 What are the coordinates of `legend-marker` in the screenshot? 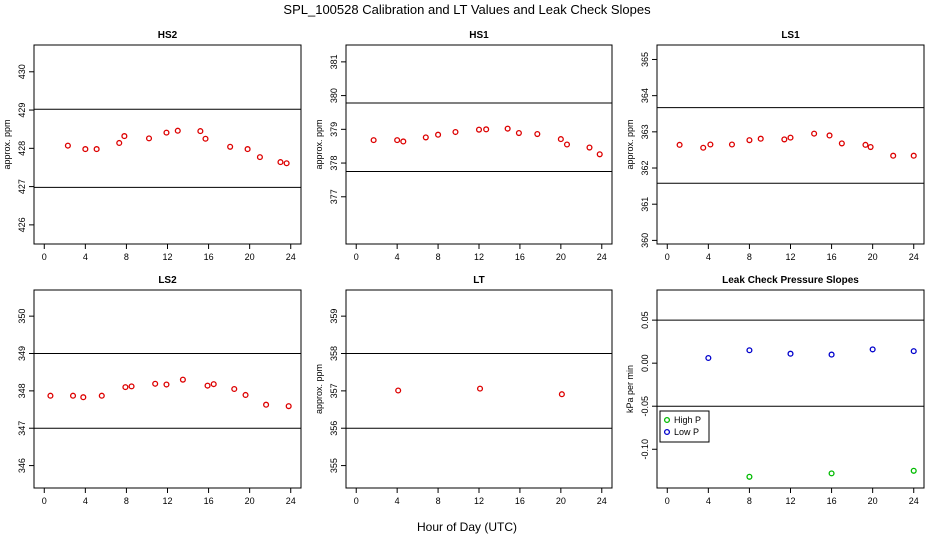 It's located at (667, 432).